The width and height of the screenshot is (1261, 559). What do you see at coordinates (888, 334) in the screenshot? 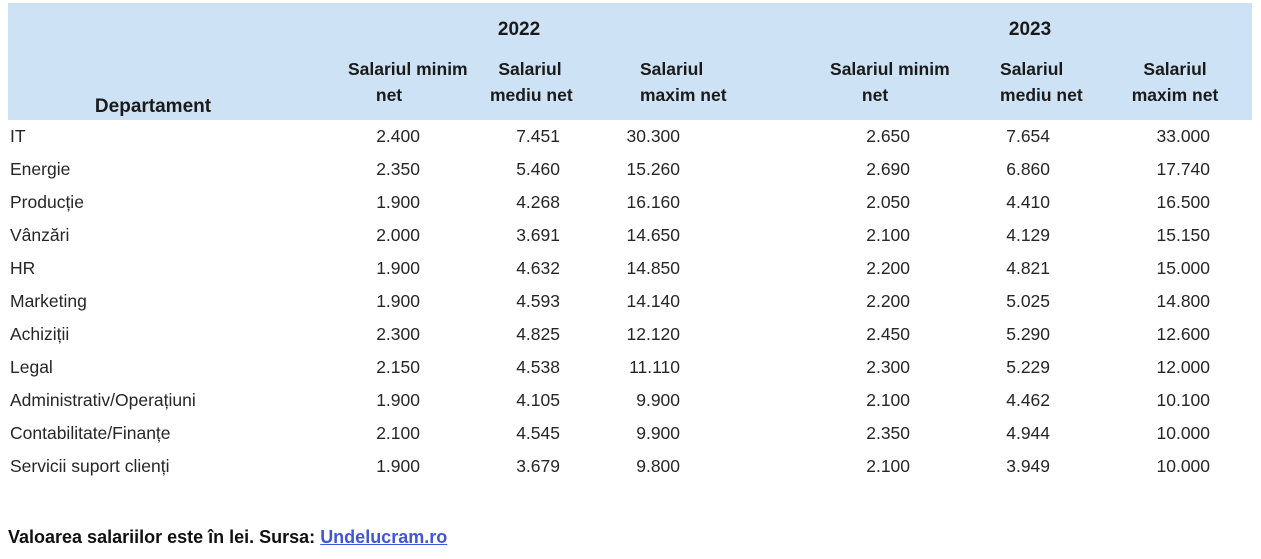
I see `value-cell: 2.450` at bounding box center [888, 334].